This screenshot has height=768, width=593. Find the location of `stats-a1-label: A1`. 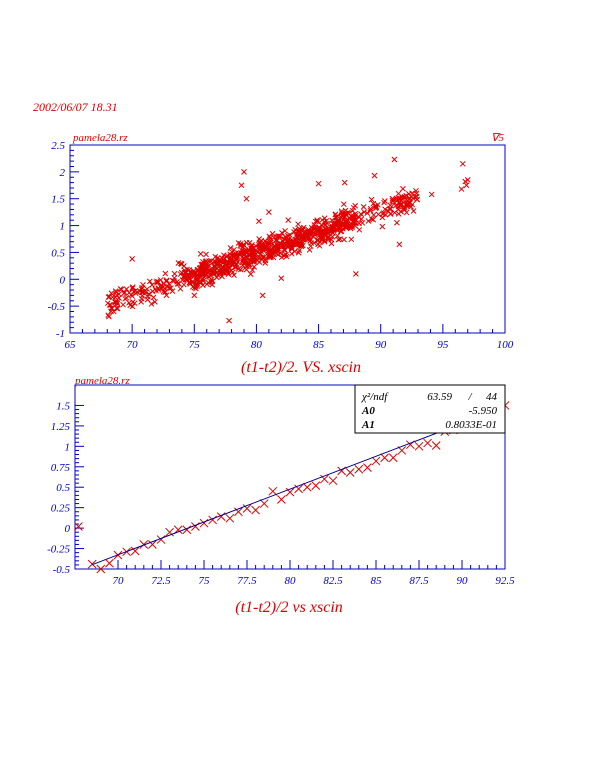

stats-a1-label: A1 is located at coordinates (368, 425).